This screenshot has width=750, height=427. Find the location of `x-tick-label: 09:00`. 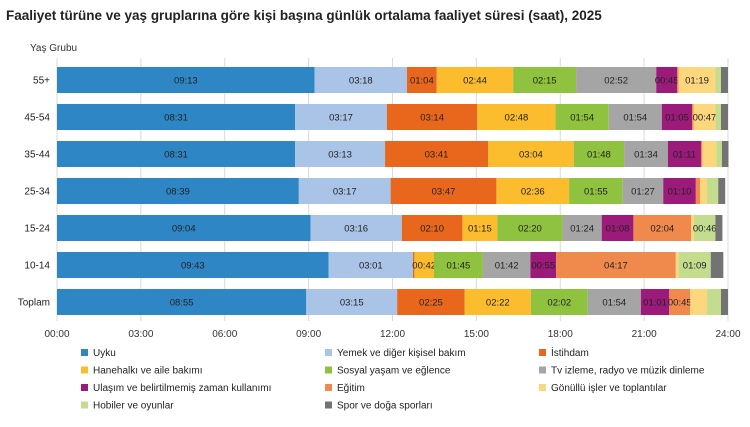

x-tick-label: 09:00 is located at coordinates (308, 334).